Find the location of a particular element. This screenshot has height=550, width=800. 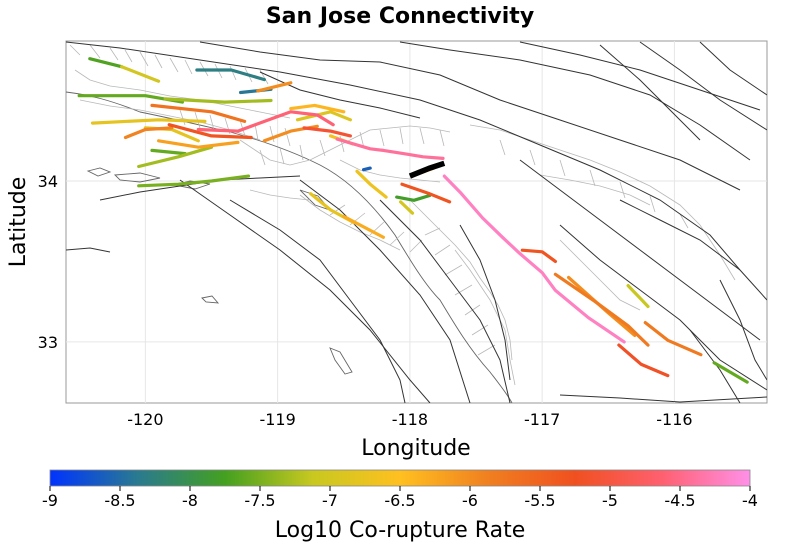

x-axis-label: Longitude is located at coordinates (415, 448).